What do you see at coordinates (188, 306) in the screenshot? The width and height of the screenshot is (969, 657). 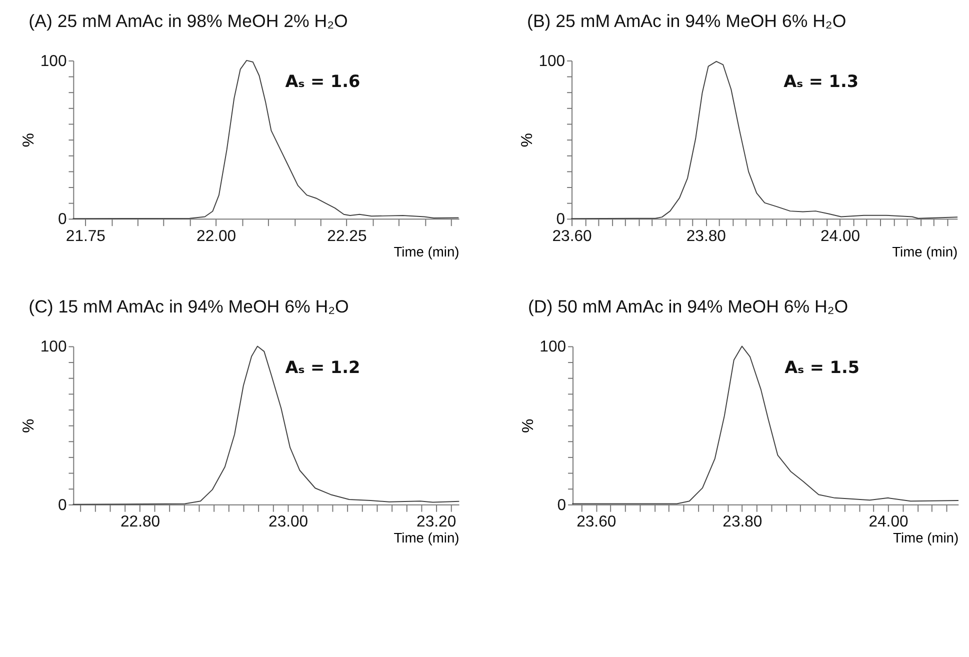 I see `chart-title: (C) 15 mM AmAc in 94% MeOH 6% H₂O` at bounding box center [188, 306].